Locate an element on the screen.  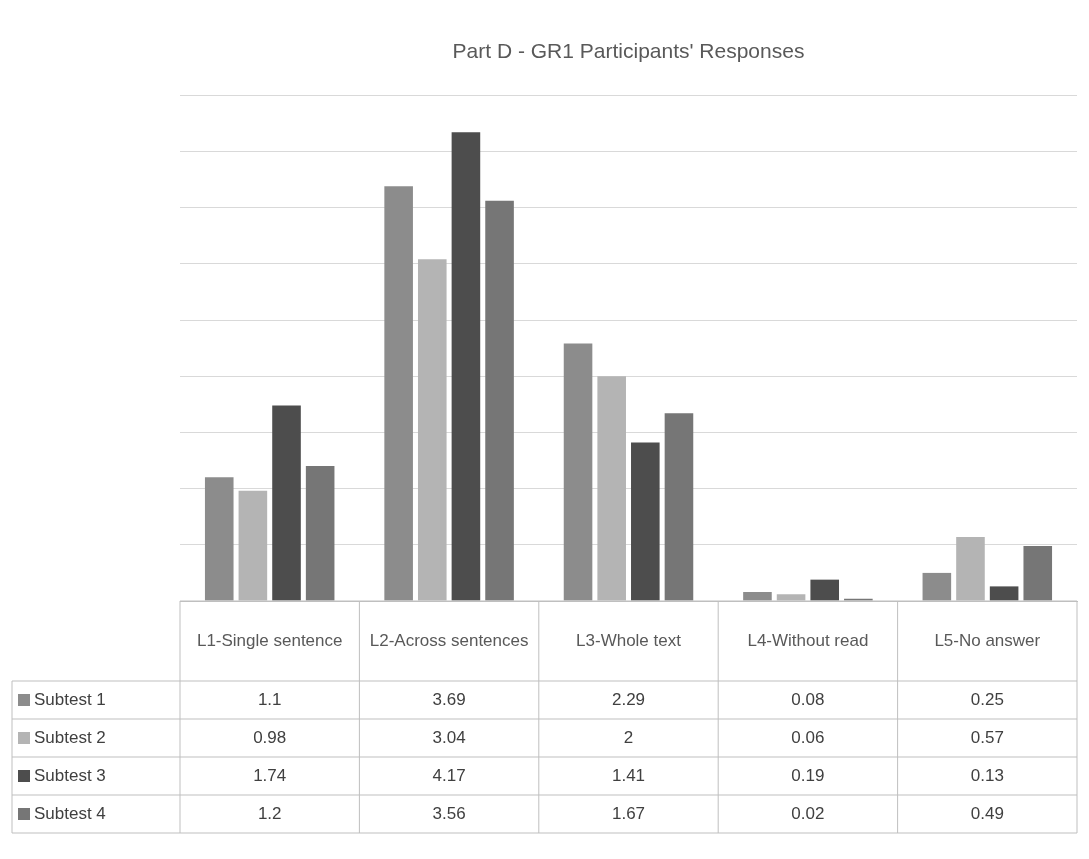
data-label: 0.25 is located at coordinates (987, 699).